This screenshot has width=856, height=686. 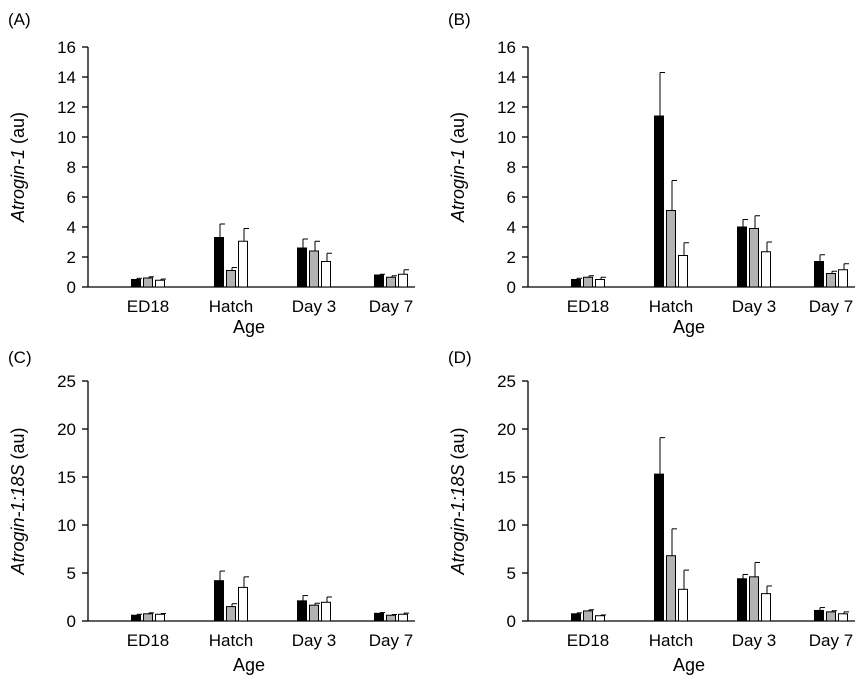 I want to click on y-tick-label: 8, so click(x=71, y=167).